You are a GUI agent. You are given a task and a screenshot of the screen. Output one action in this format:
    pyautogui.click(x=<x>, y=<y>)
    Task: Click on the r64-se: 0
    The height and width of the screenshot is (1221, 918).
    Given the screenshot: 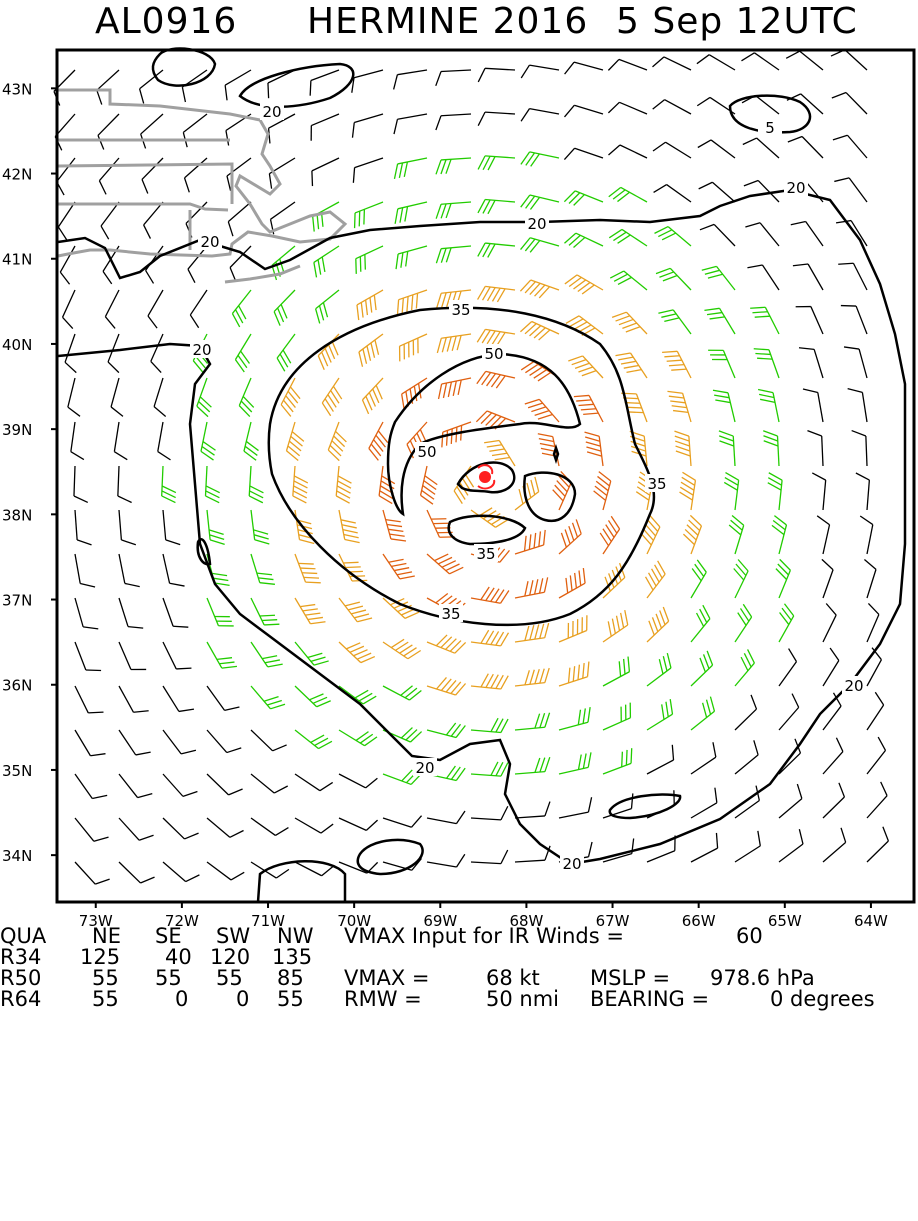 What is the action you would take?
    pyautogui.click(x=181, y=999)
    